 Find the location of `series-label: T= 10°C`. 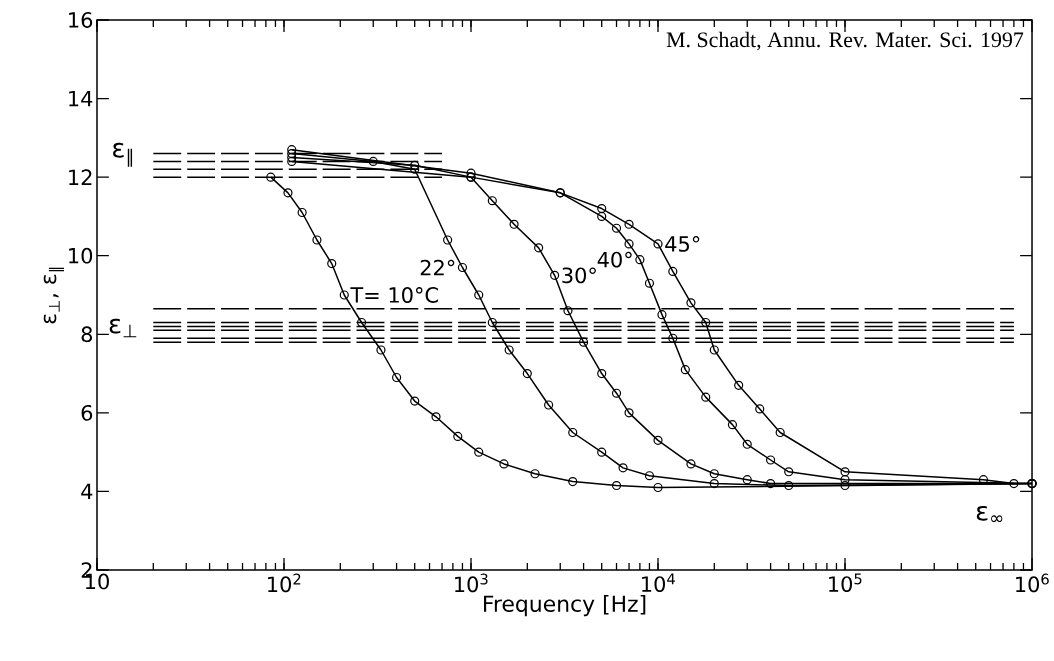

series-label: T= 10°C is located at coordinates (394, 295).